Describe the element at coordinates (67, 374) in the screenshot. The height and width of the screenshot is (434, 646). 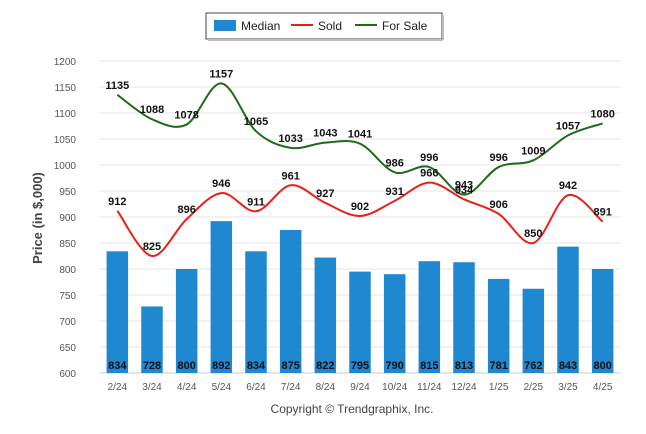
I see `y-tick-label: 600` at that location.